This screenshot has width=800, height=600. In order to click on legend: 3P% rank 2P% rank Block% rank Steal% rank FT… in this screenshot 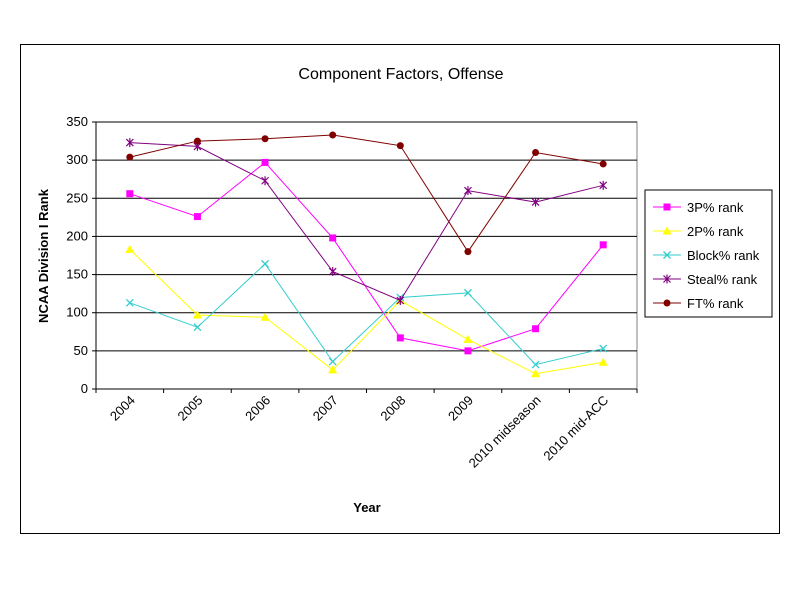, I will do `click(708, 253)`.